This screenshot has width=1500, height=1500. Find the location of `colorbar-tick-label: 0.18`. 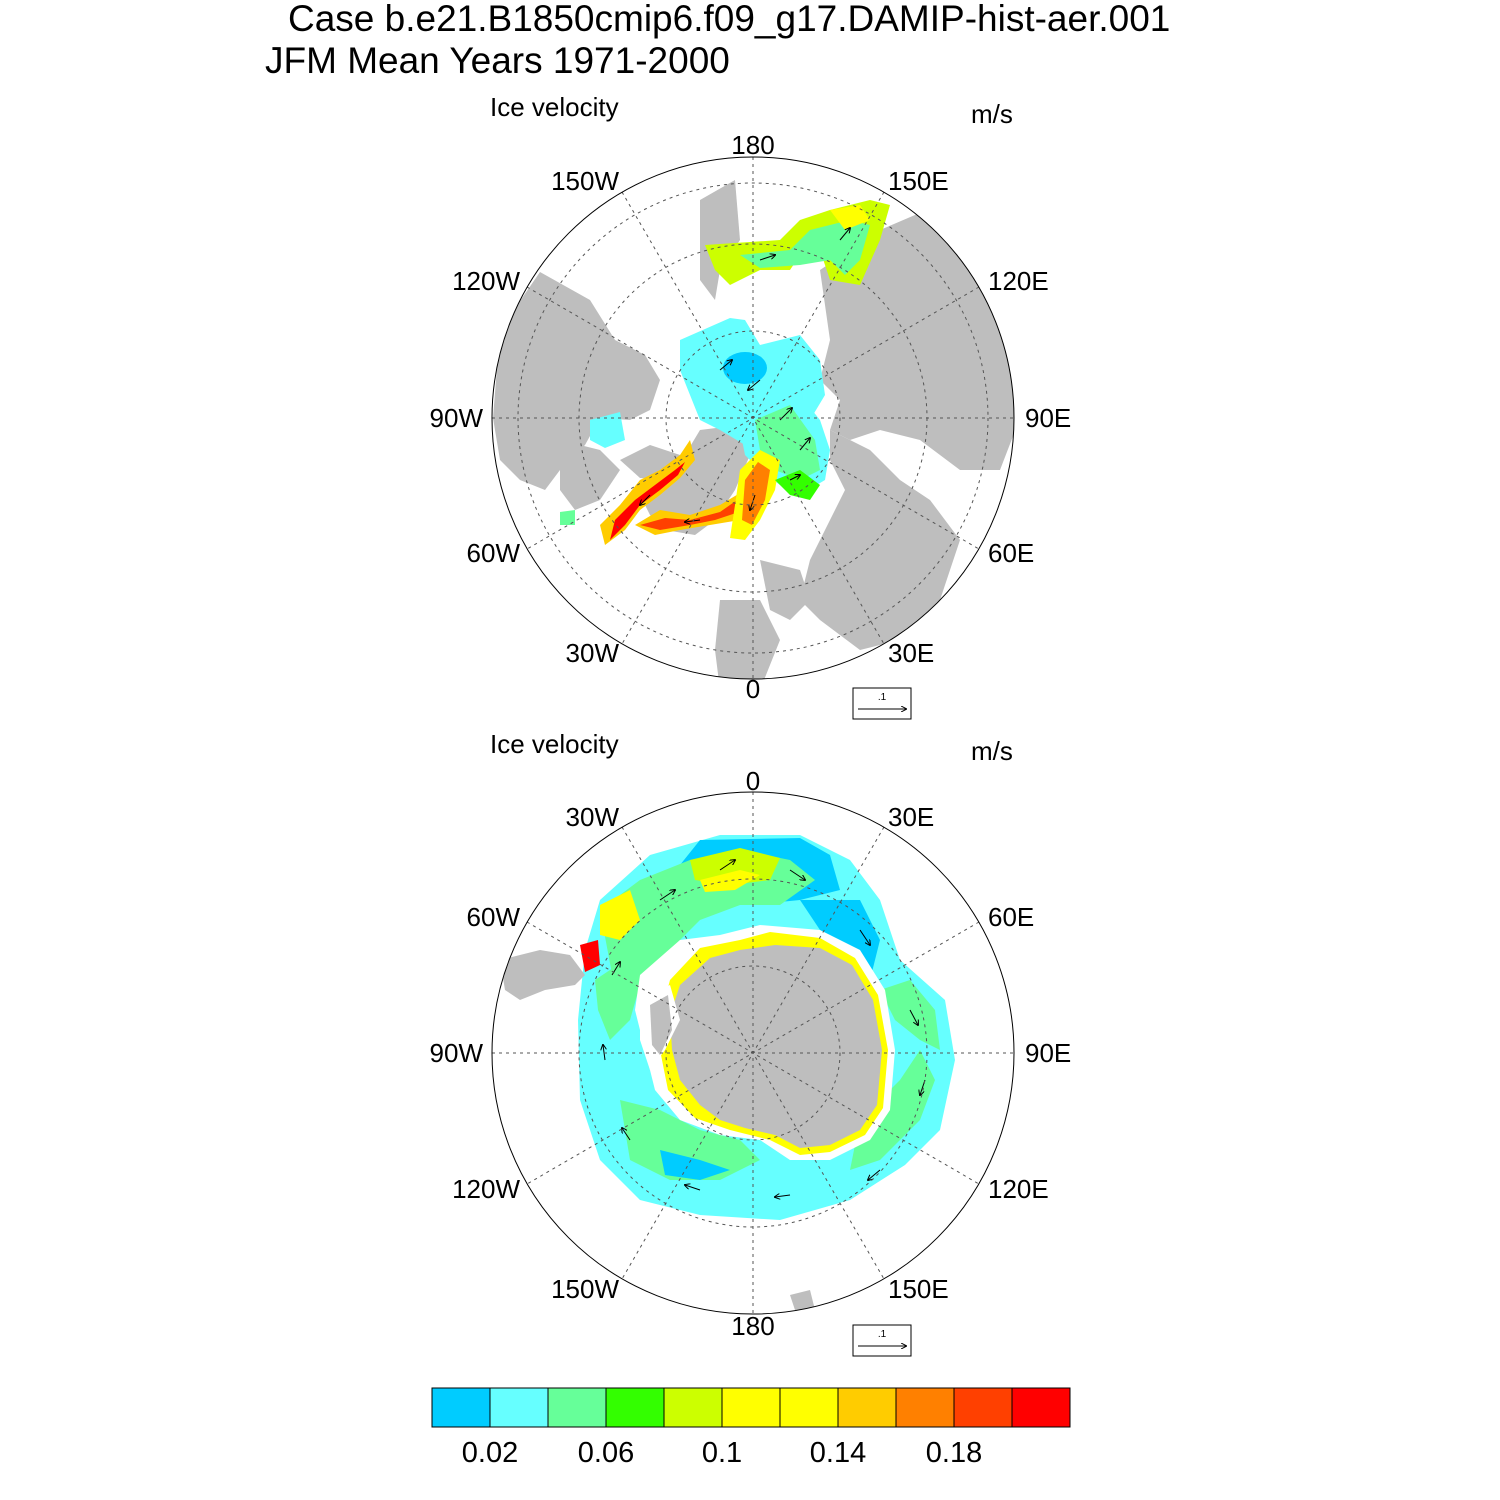

colorbar-tick-label: 0.18 is located at coordinates (954, 1453).